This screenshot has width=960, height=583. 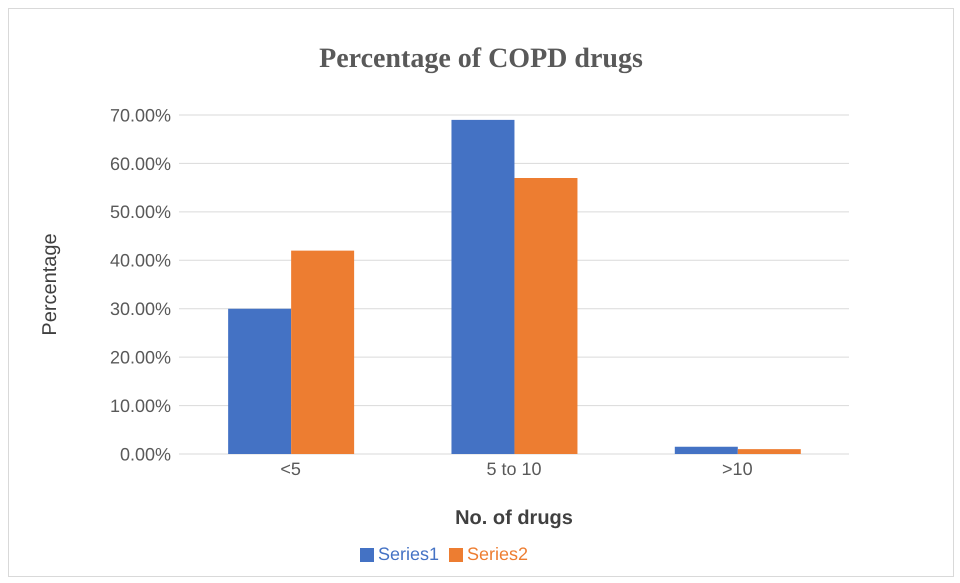 I want to click on legend-label: Series1, so click(x=408, y=554).